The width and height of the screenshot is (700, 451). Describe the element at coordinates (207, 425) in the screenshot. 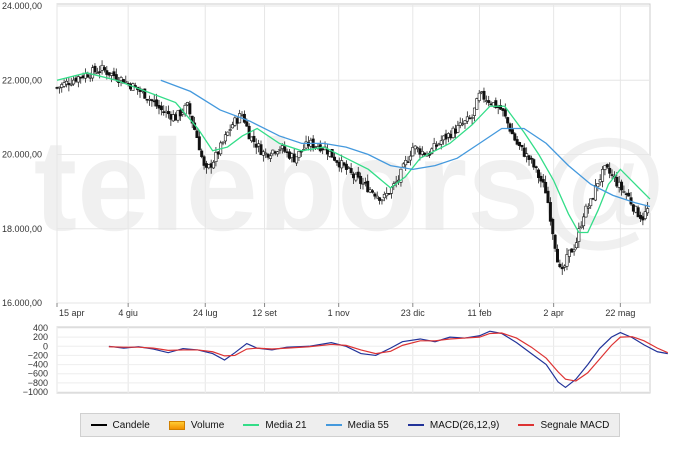

I see `legend-label: Volume` at that location.